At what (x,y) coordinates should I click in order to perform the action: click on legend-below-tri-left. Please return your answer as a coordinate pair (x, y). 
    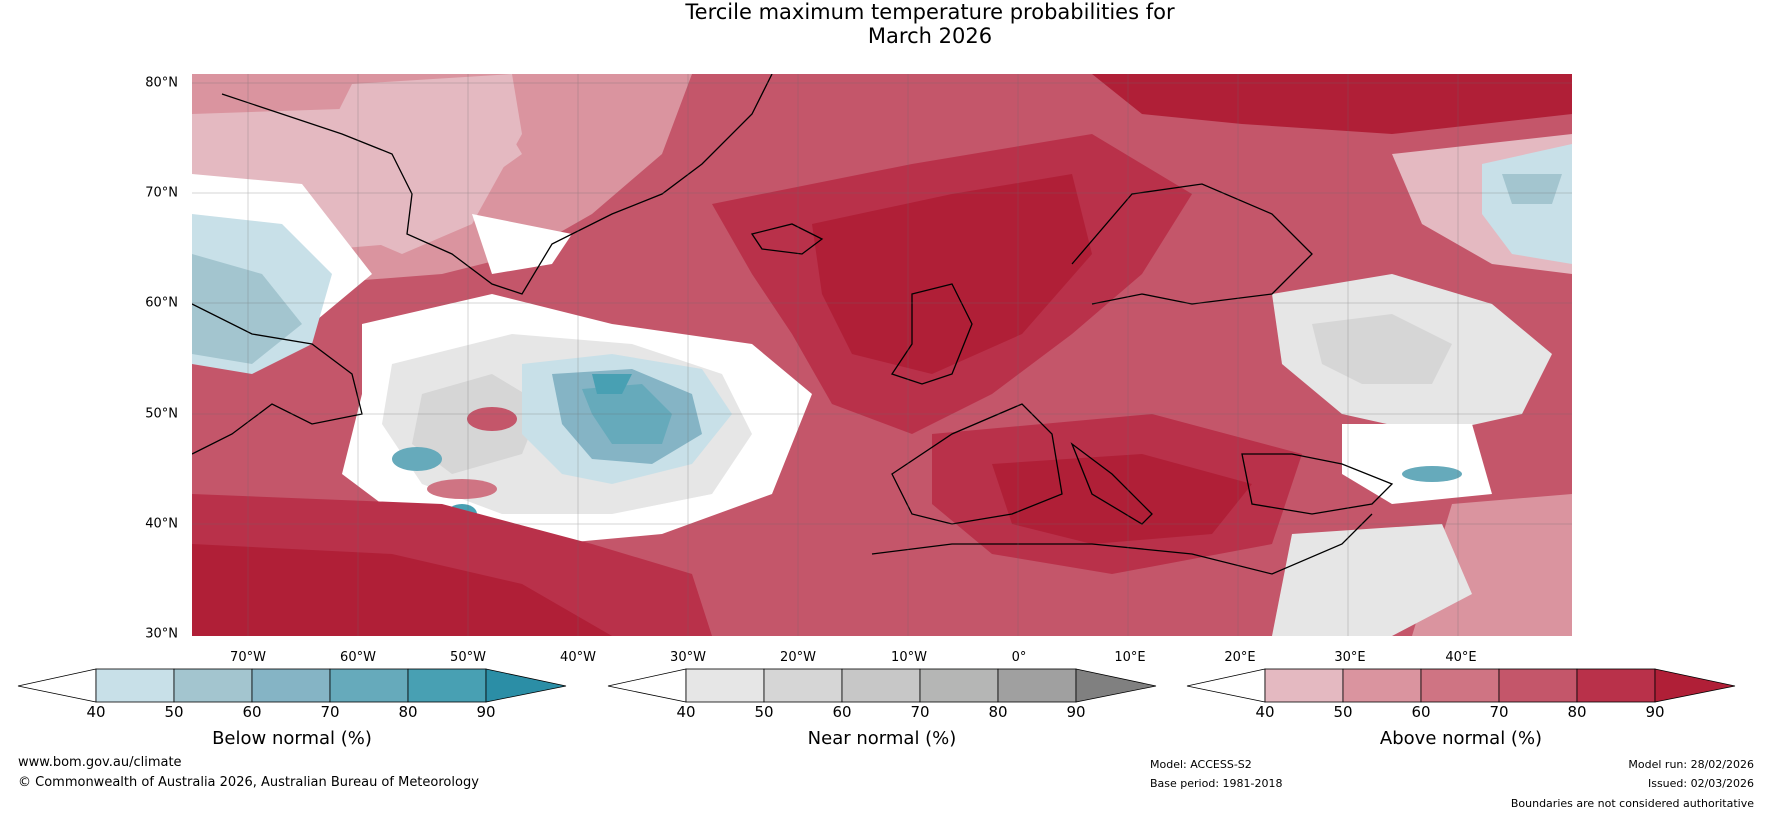
    Looking at the image, I should click on (57, 685).